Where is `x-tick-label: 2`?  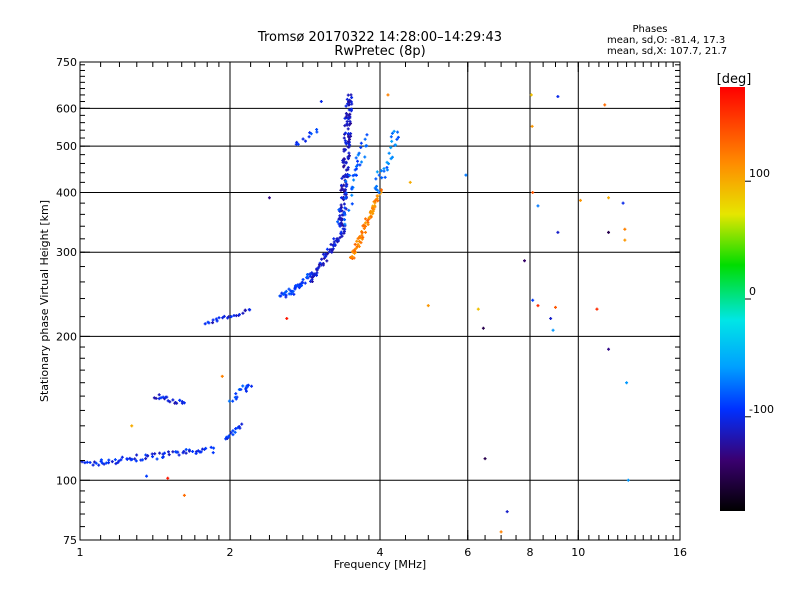
x-tick-label: 2 is located at coordinates (230, 552).